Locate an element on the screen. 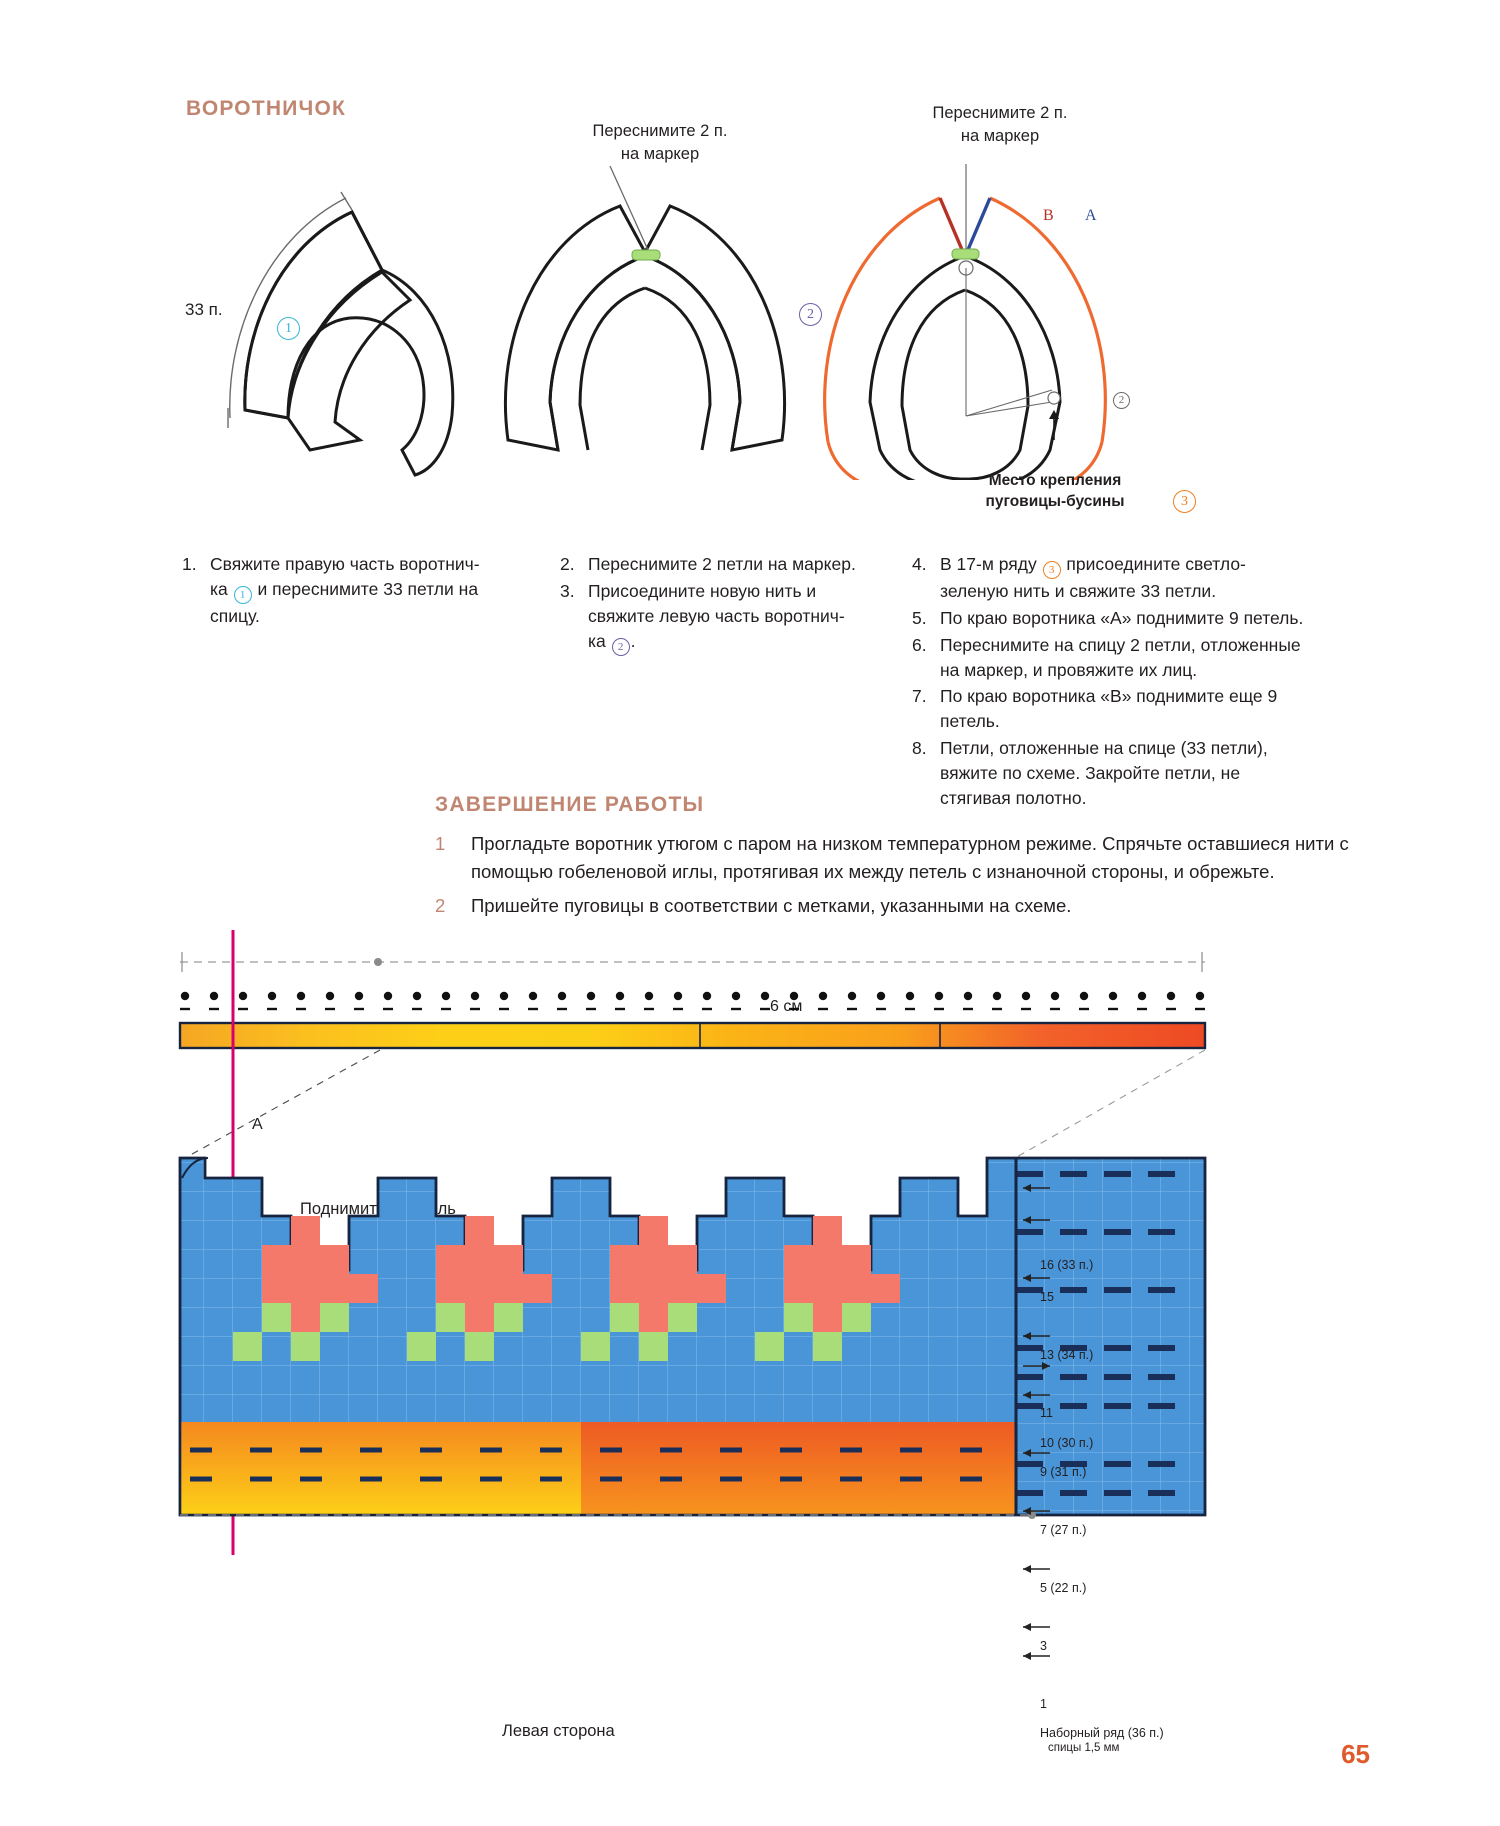 The height and width of the screenshot is (1826, 1500). list-item: 2. Переснимите 2 петли на маркер. is located at coordinates (710, 564).